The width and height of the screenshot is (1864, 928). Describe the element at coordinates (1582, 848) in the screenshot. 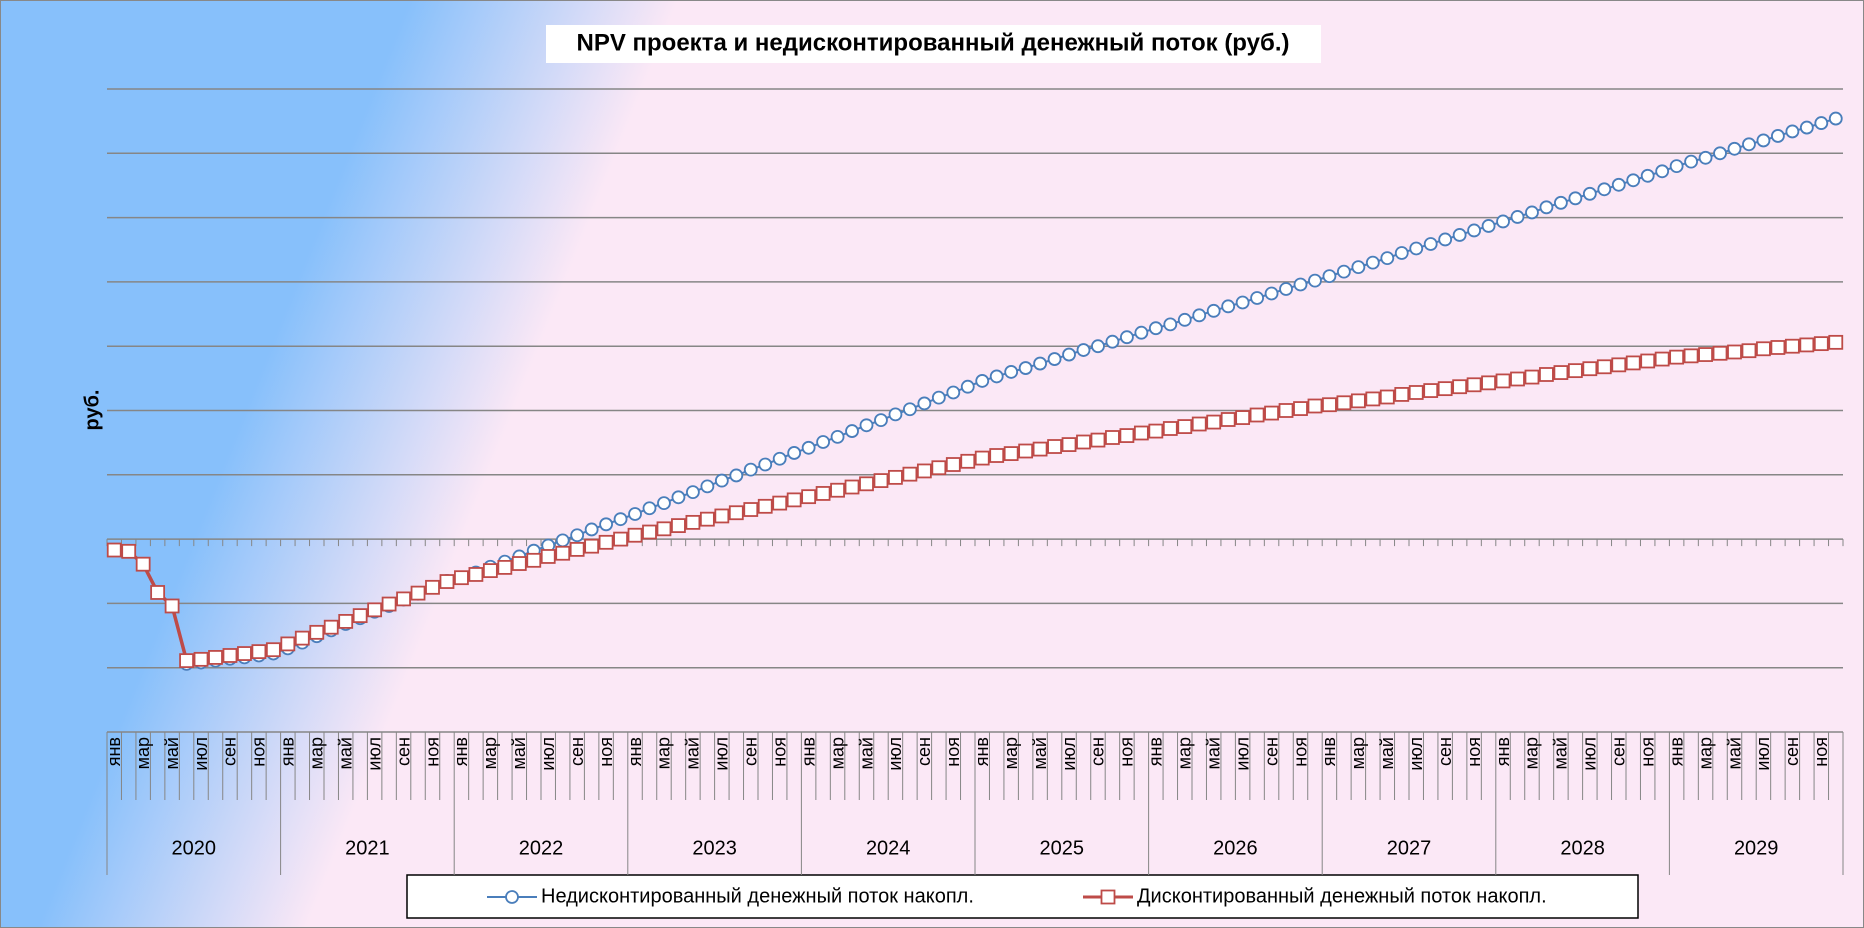

I see `year-label: 2028` at that location.